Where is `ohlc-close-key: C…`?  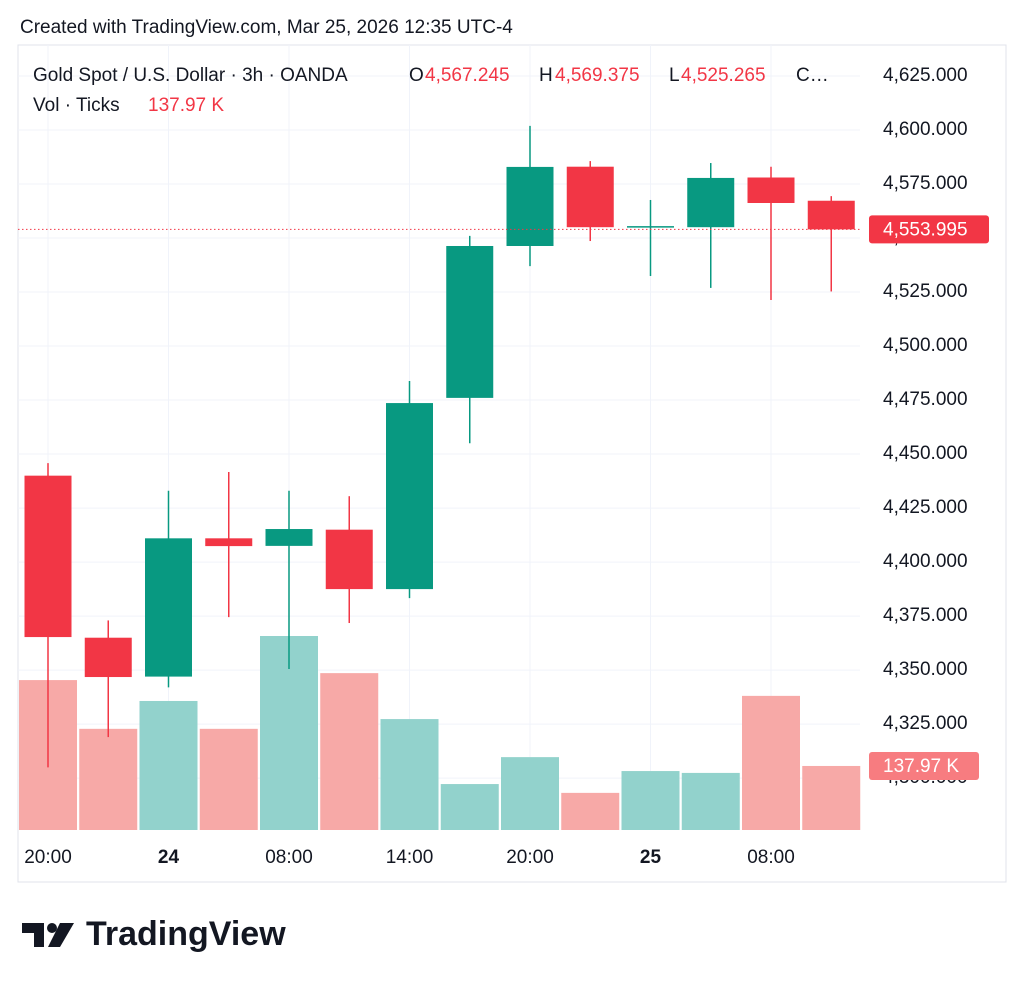 ohlc-close-key: C… is located at coordinates (812, 75).